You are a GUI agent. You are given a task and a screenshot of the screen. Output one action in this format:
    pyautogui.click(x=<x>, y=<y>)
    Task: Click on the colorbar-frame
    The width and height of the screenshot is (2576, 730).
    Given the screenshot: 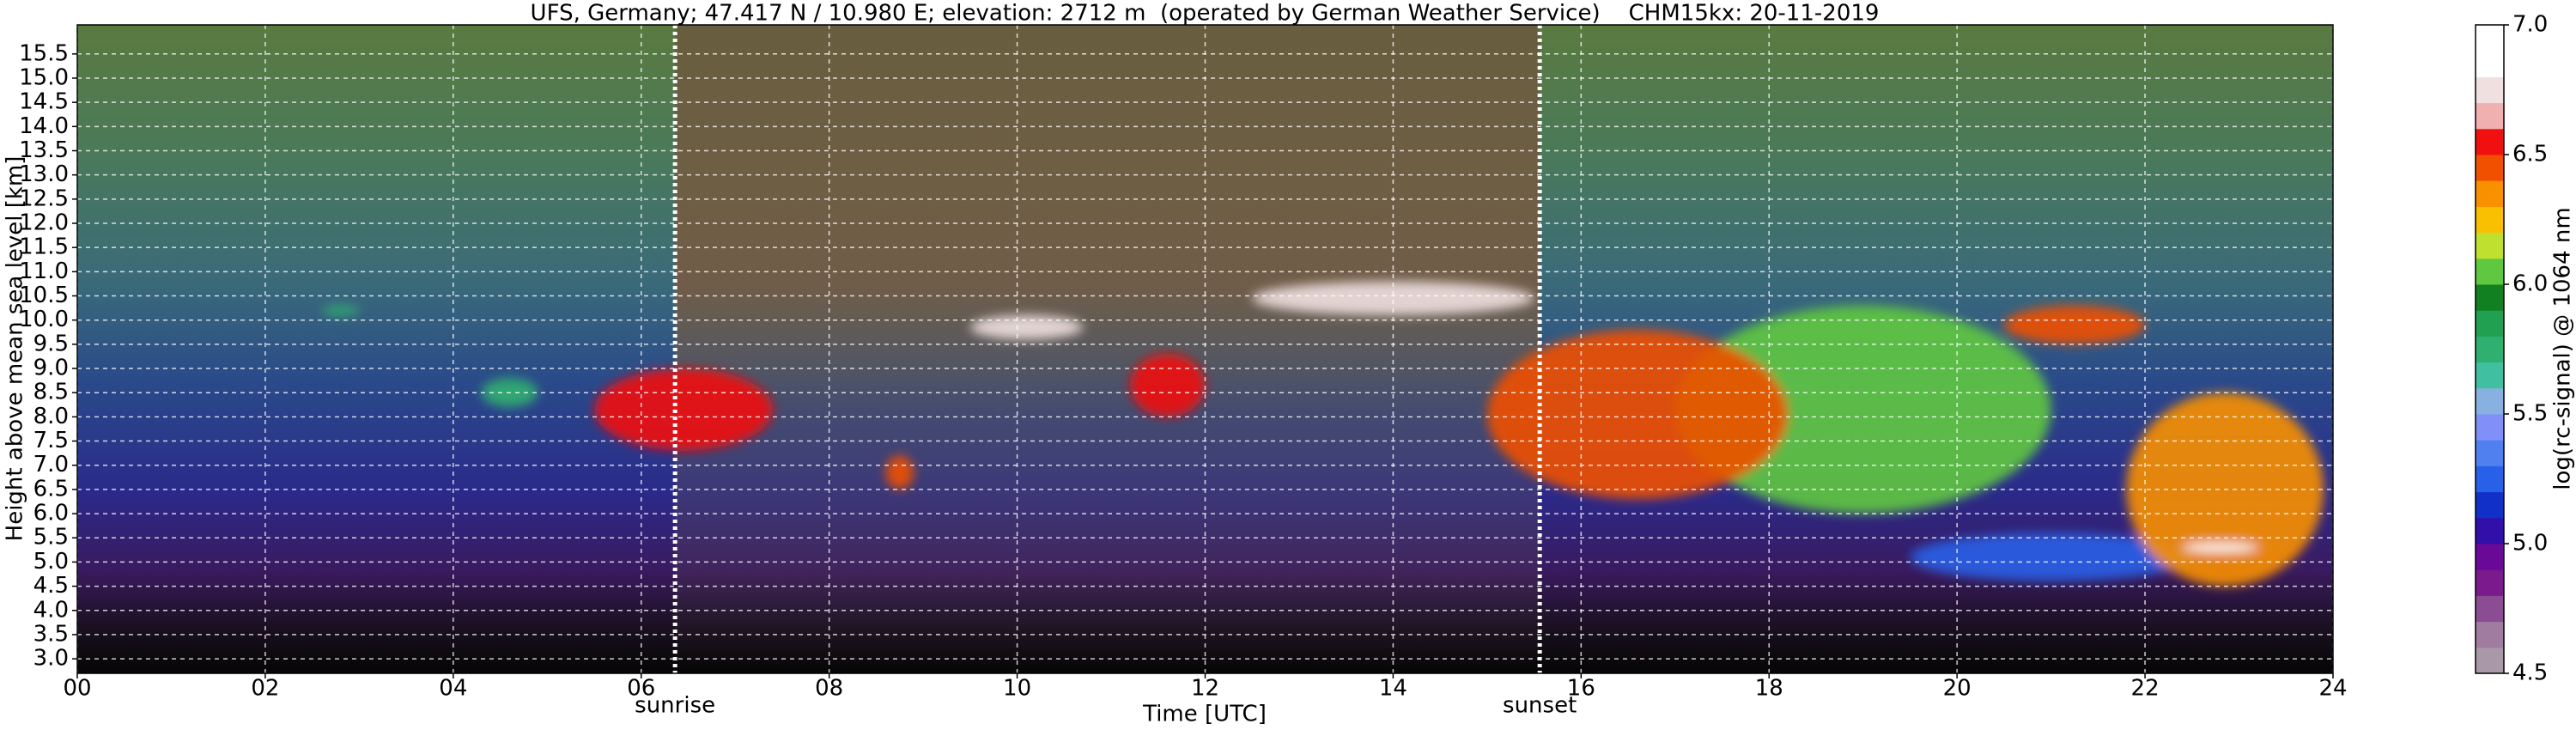 What is the action you would take?
    pyautogui.click(x=2490, y=349)
    